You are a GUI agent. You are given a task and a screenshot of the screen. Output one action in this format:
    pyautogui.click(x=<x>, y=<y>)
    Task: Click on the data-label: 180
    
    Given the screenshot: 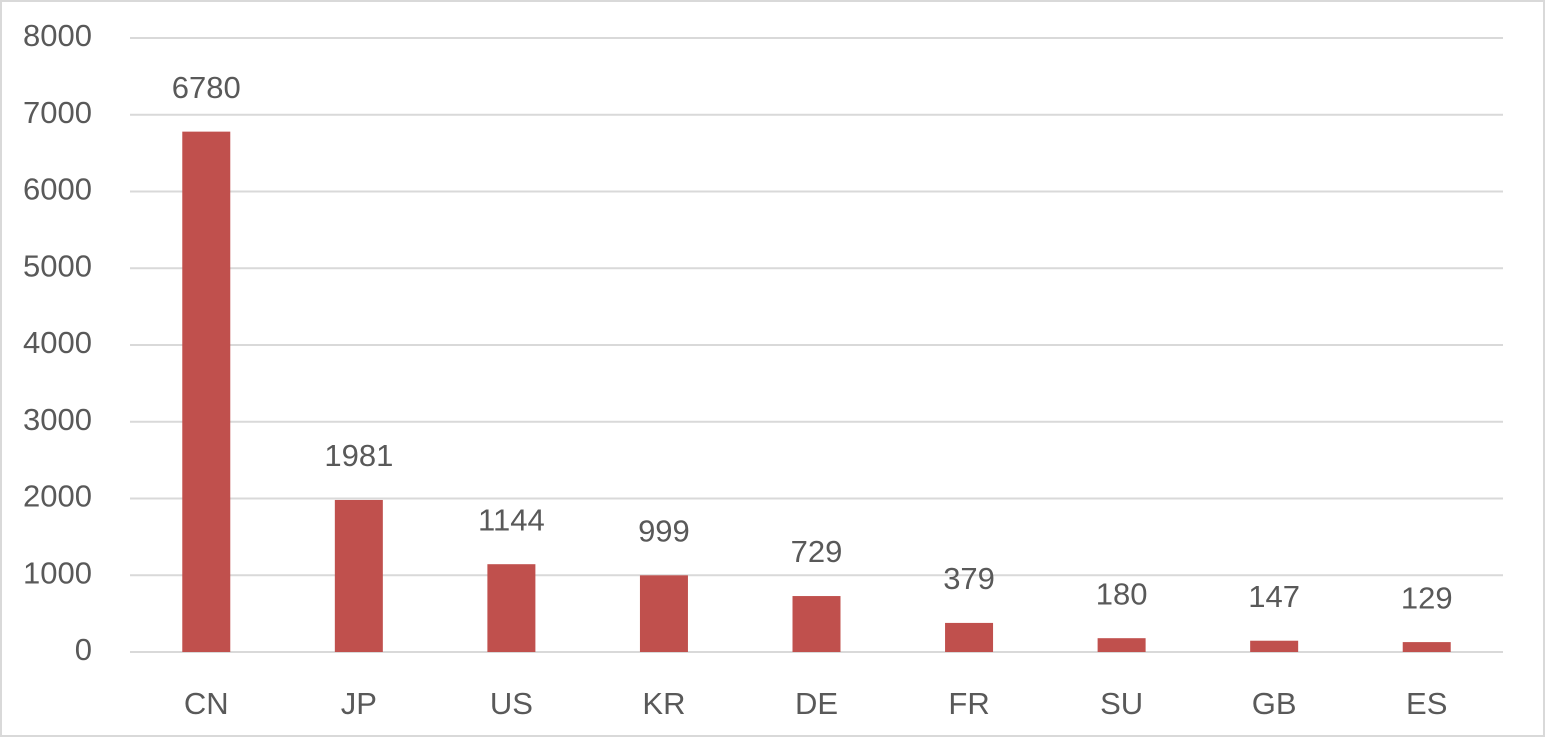 What is the action you would take?
    pyautogui.click(x=1122, y=593)
    